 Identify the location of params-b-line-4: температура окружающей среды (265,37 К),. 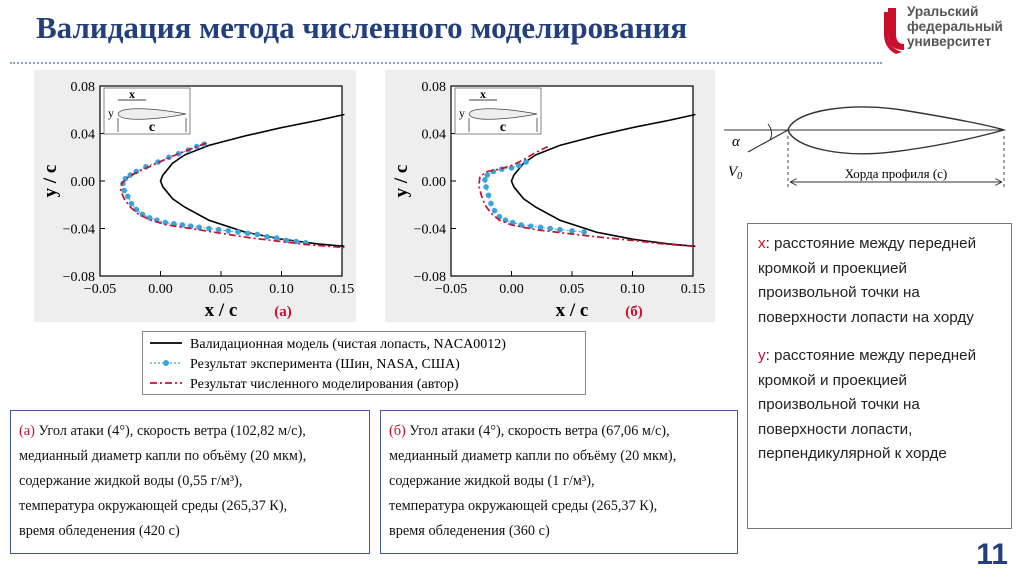
(523, 506).